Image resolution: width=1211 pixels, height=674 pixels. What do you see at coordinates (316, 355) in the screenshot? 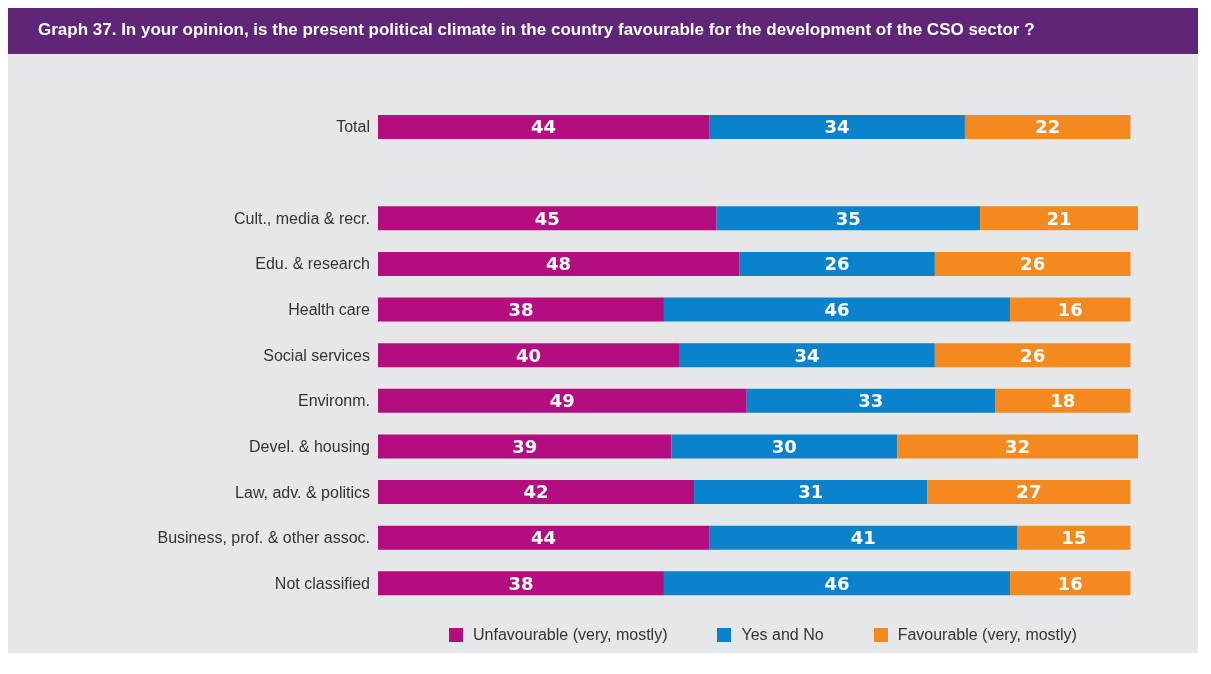
I see `y-tick-label: Social services` at bounding box center [316, 355].